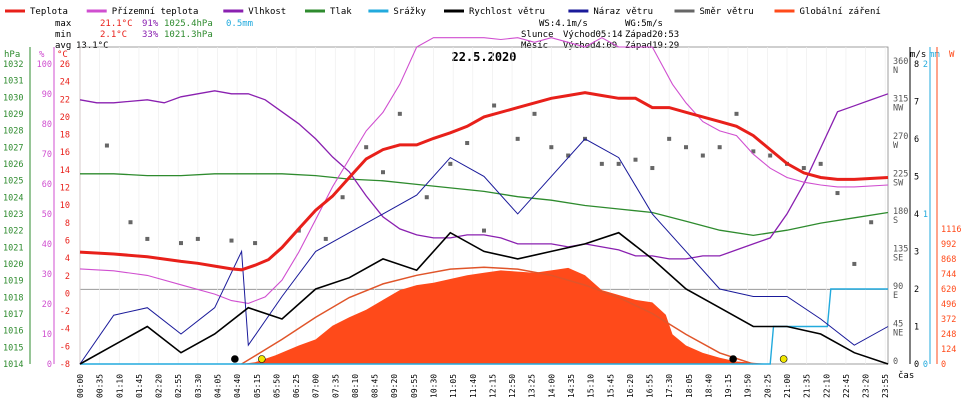 This screenshot has width=966, height=400. What do you see at coordinates (13, 365) in the screenshot?
I see `hpa-tick: 1014` at bounding box center [13, 365].